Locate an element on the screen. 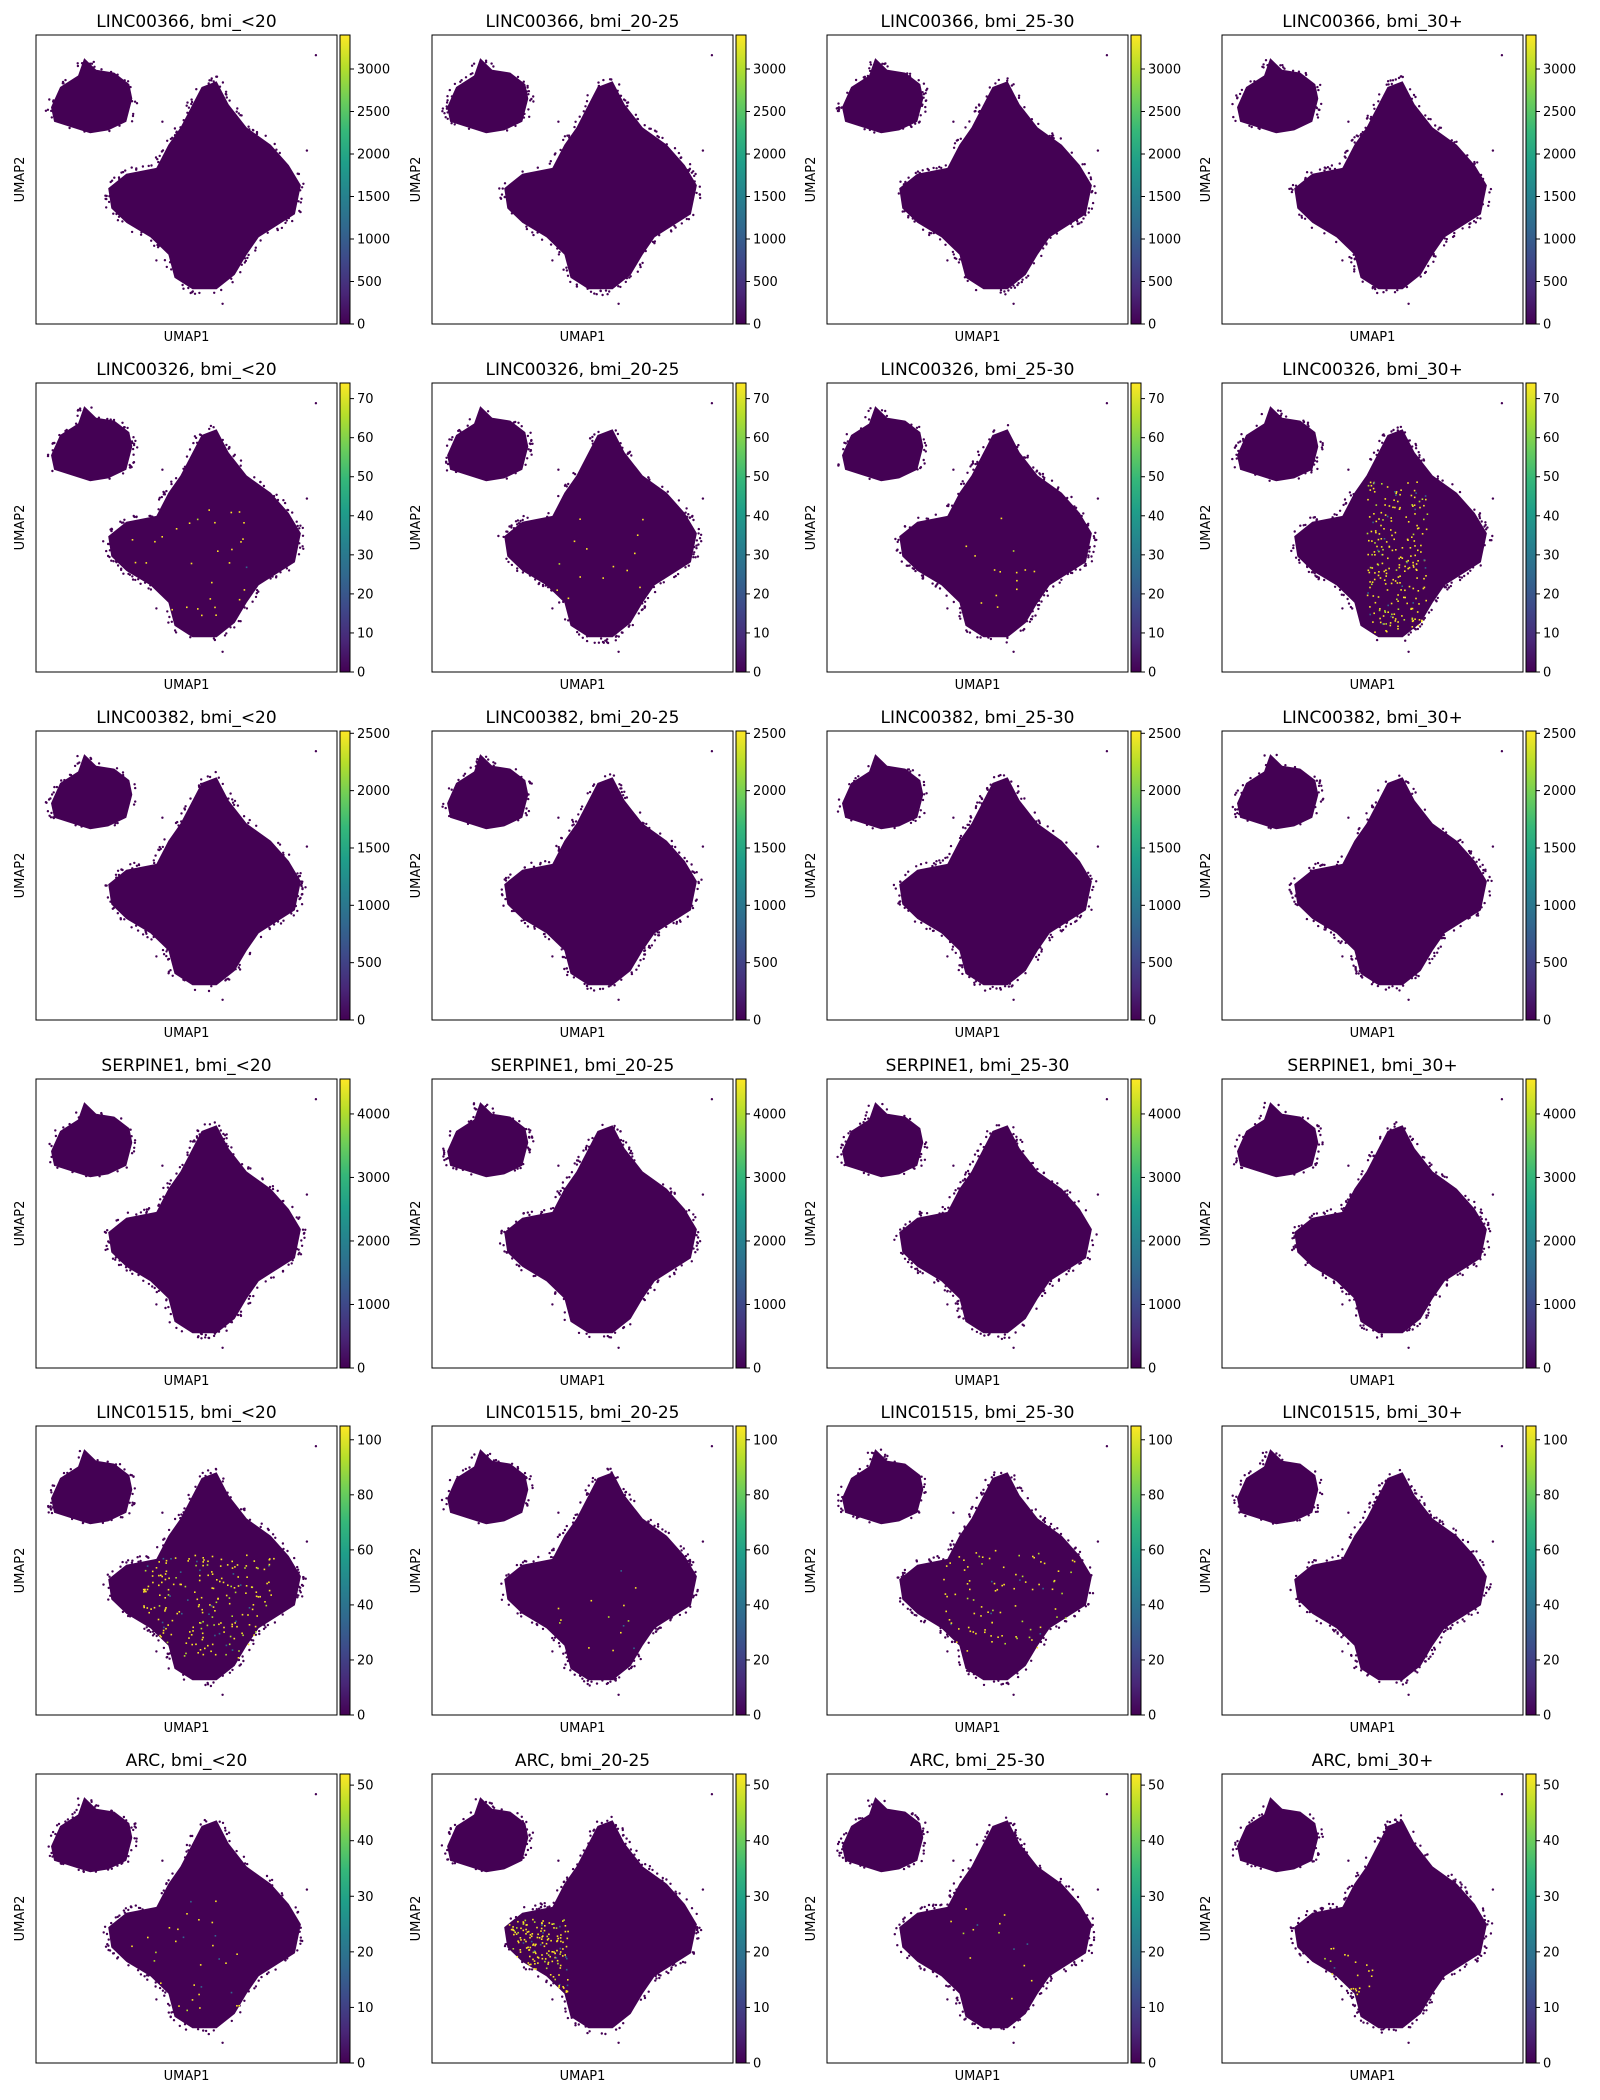 The width and height of the screenshot is (1600, 2100). colorbar-tick-label: 80 is located at coordinates (761, 1495).